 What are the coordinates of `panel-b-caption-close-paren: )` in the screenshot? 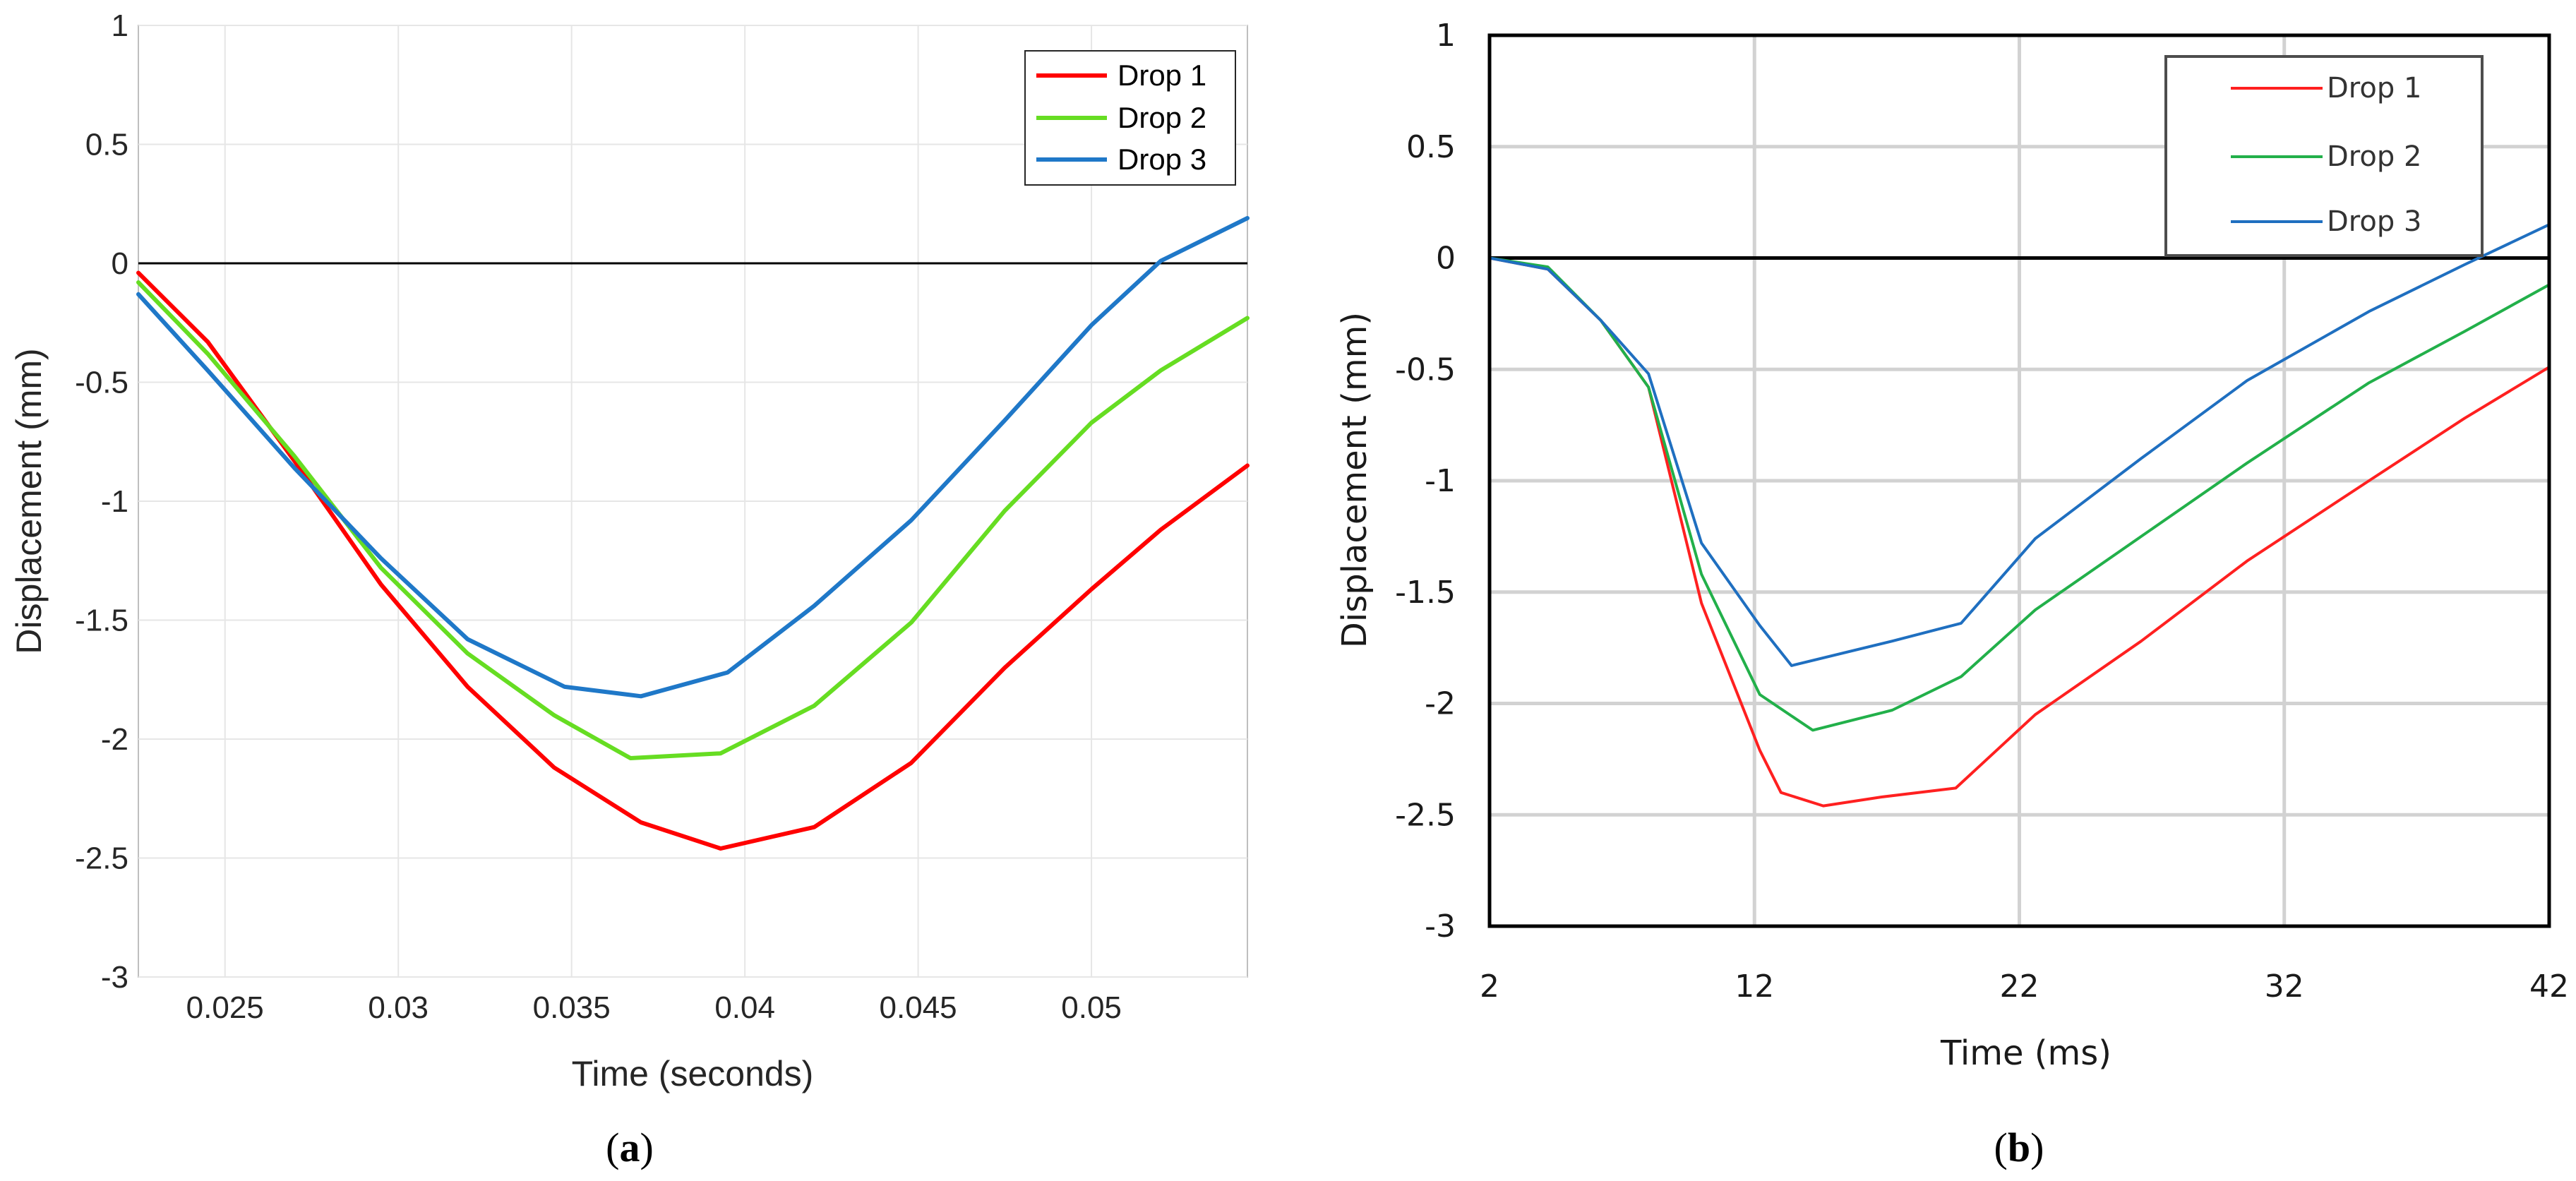 It's located at (2037, 1147).